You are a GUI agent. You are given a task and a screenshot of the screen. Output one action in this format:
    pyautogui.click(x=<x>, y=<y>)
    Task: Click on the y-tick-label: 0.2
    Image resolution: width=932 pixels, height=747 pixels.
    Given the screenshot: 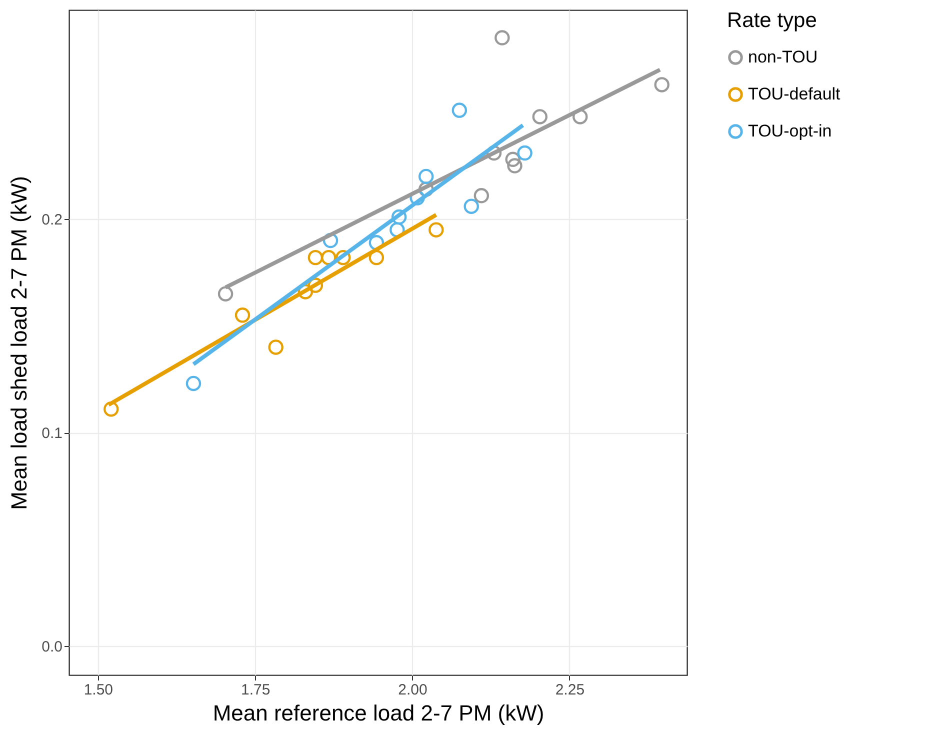 What is the action you would take?
    pyautogui.click(x=52, y=220)
    